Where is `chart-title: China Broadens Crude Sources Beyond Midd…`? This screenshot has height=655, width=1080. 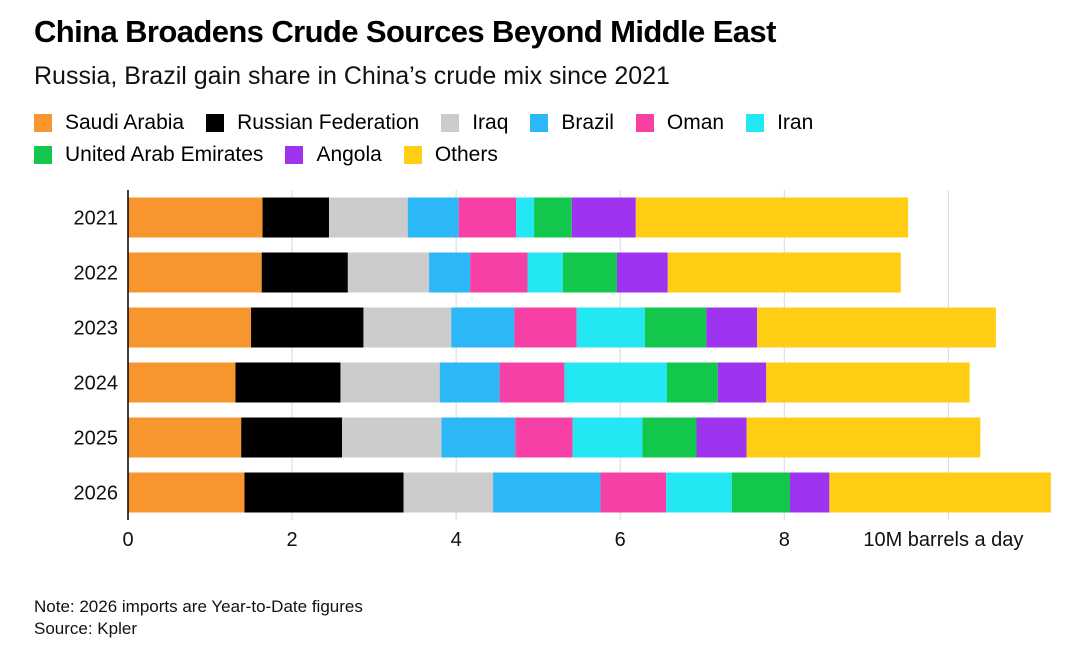
chart-title: China Broadens Crude Sources Beyond Midd… is located at coordinates (405, 31).